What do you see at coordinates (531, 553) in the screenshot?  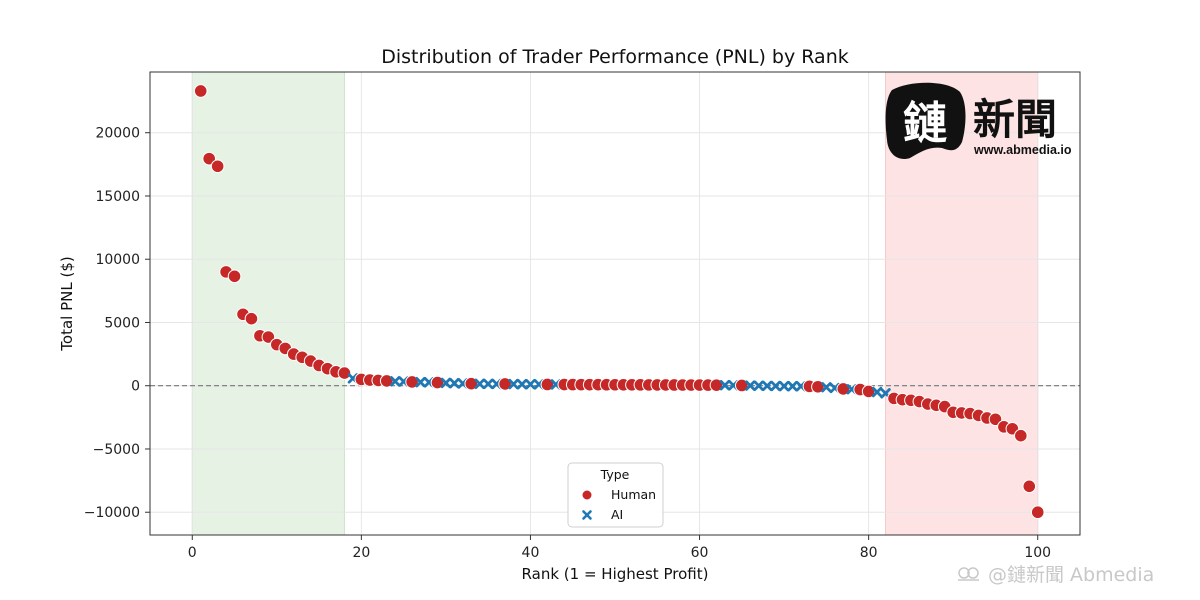 I see `x-tick-label: 40` at bounding box center [531, 553].